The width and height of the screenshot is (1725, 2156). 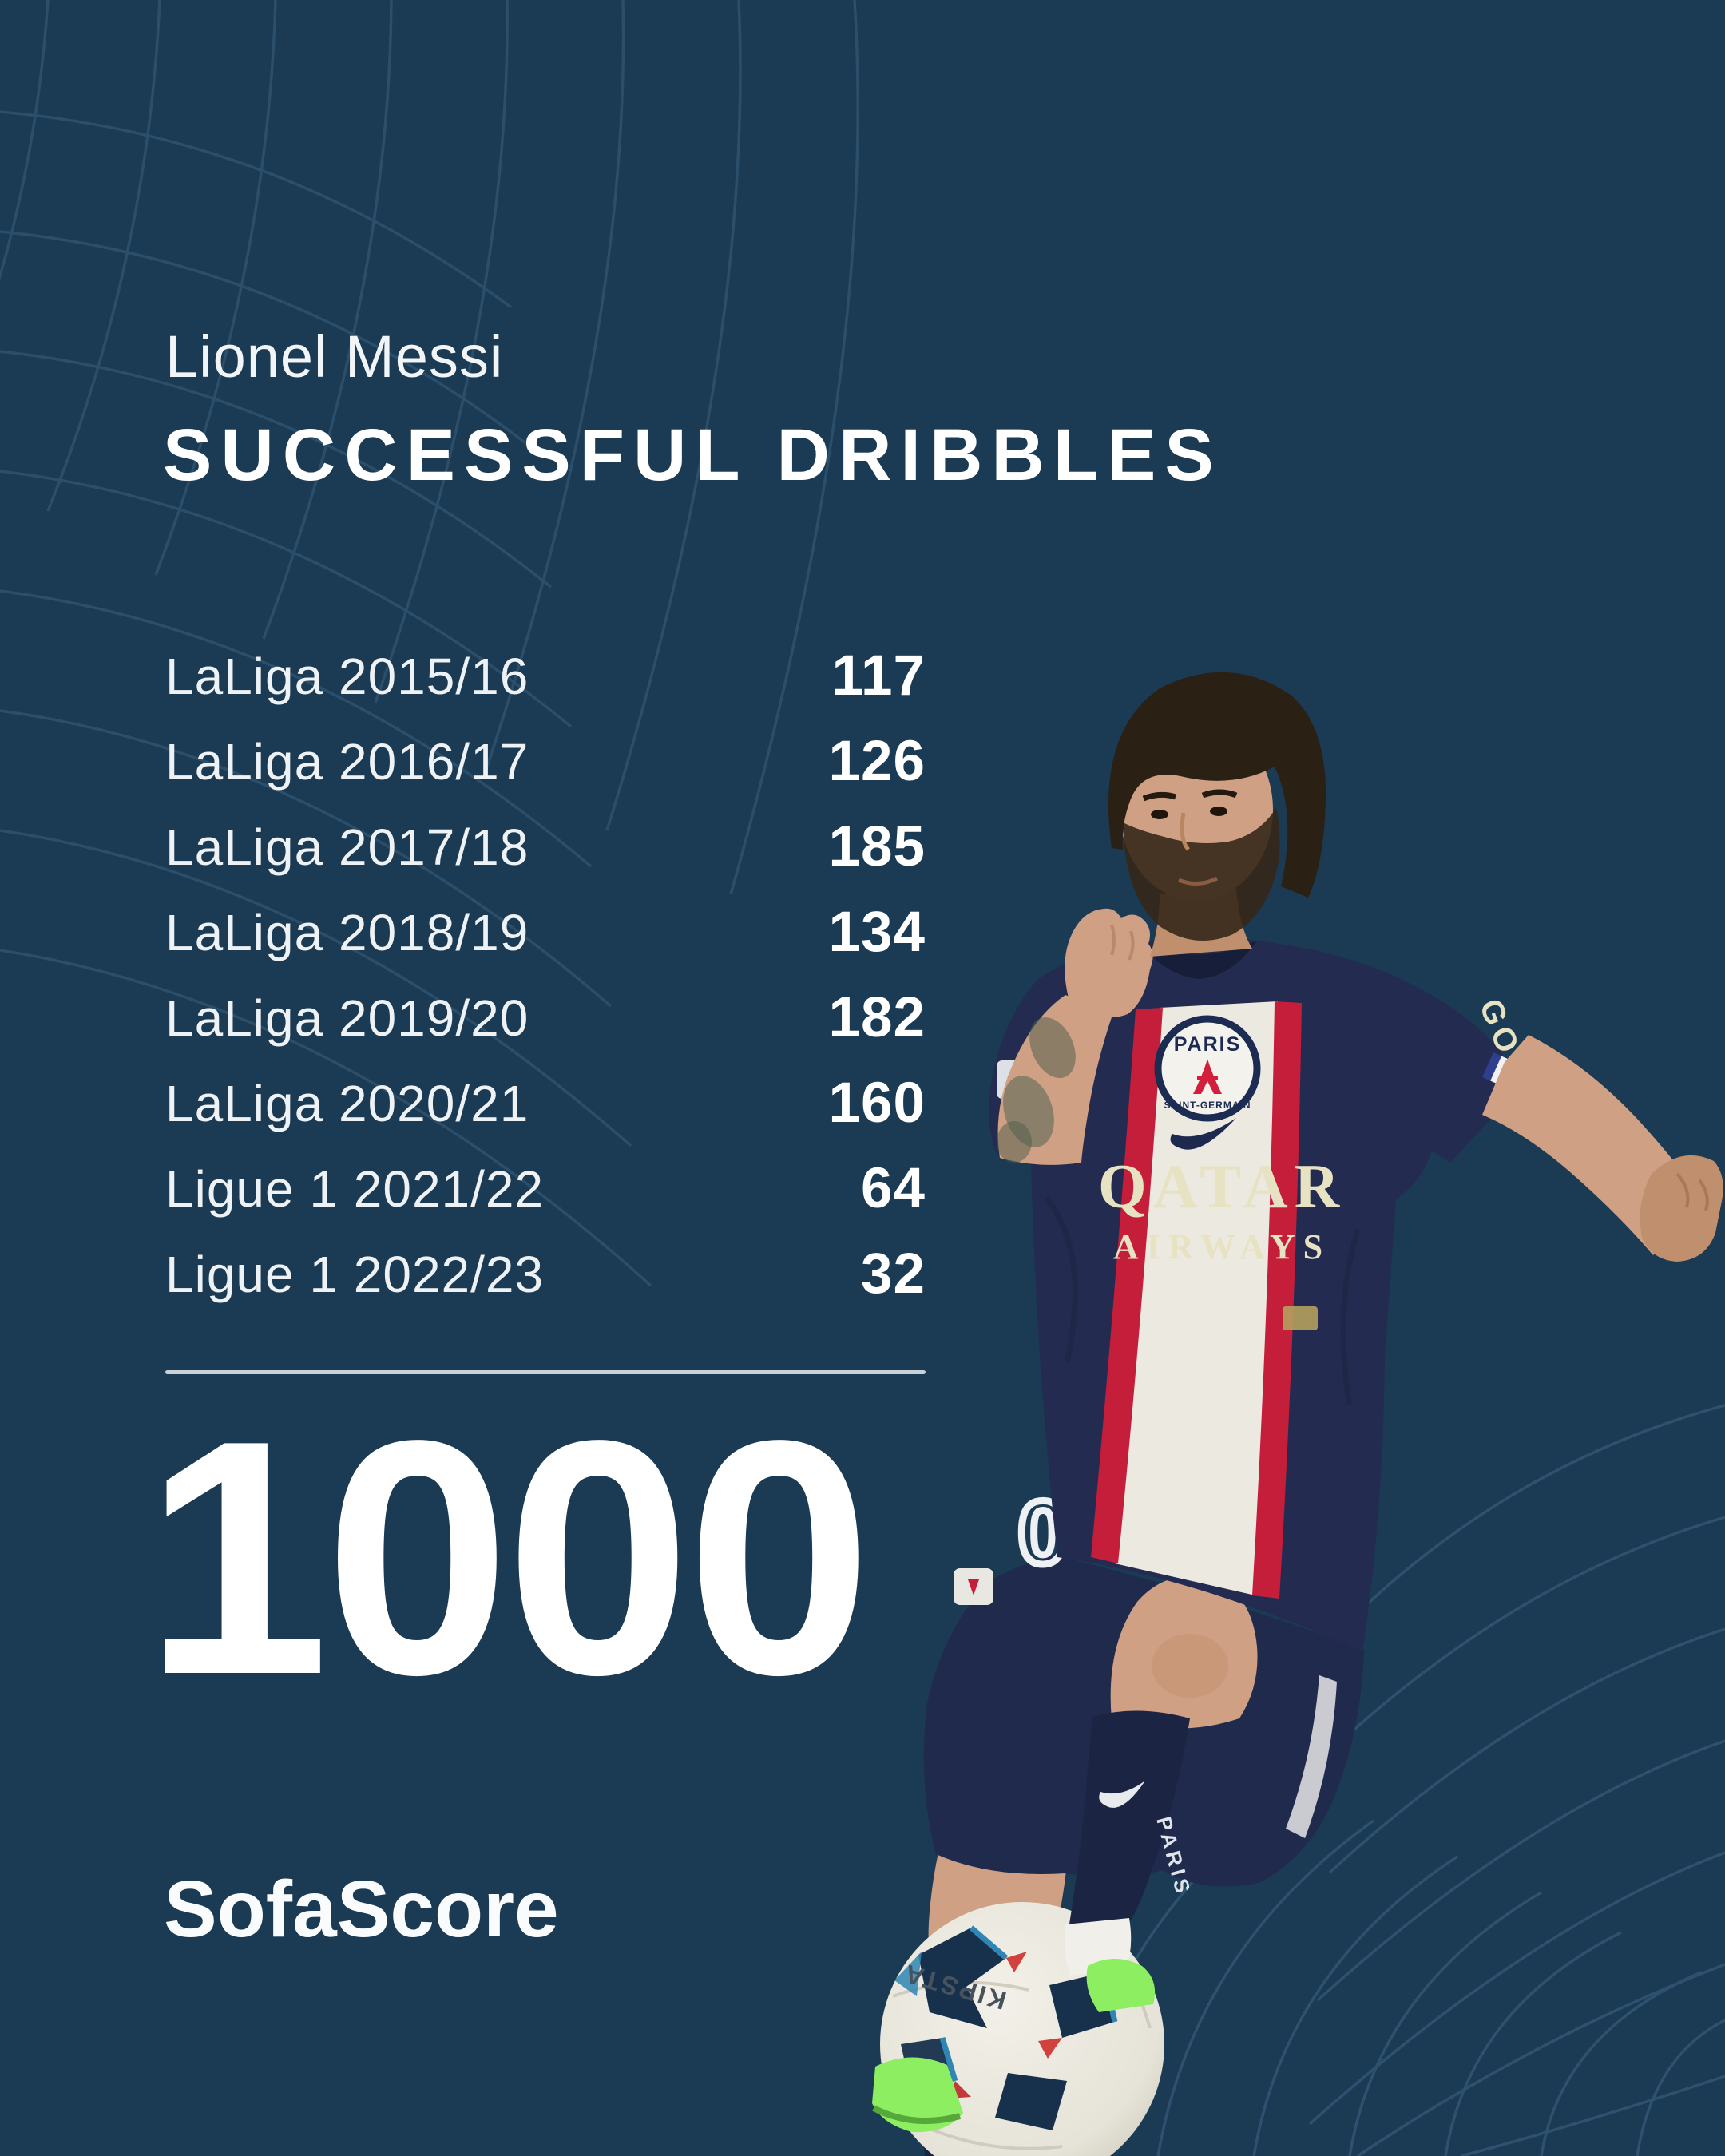 I want to click on stat-row: LaLiga 2018/19 134, so click(x=546, y=932).